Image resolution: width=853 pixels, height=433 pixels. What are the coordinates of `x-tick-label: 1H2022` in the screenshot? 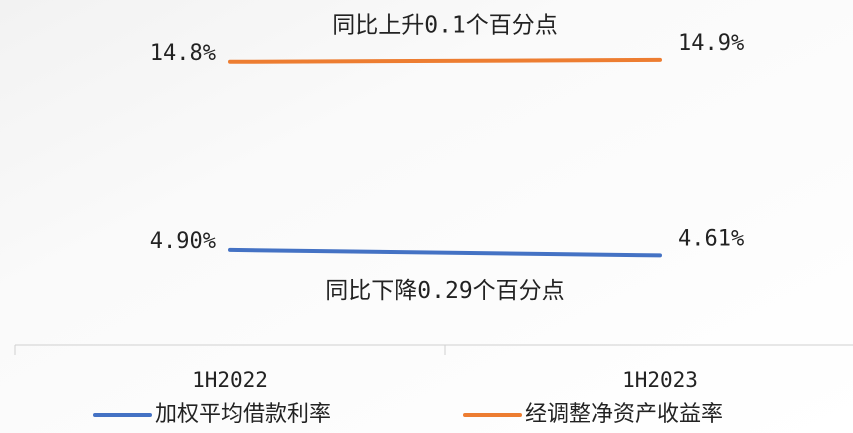 It's located at (230, 380).